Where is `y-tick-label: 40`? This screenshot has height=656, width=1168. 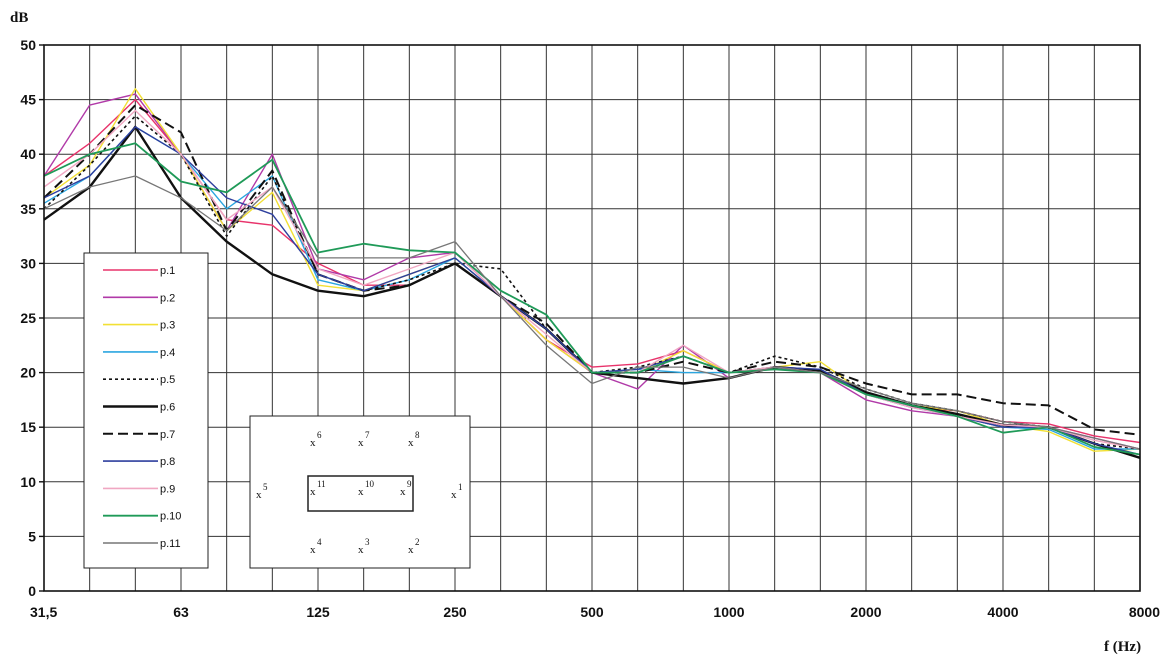
y-tick-label: 40 is located at coordinates (28, 154).